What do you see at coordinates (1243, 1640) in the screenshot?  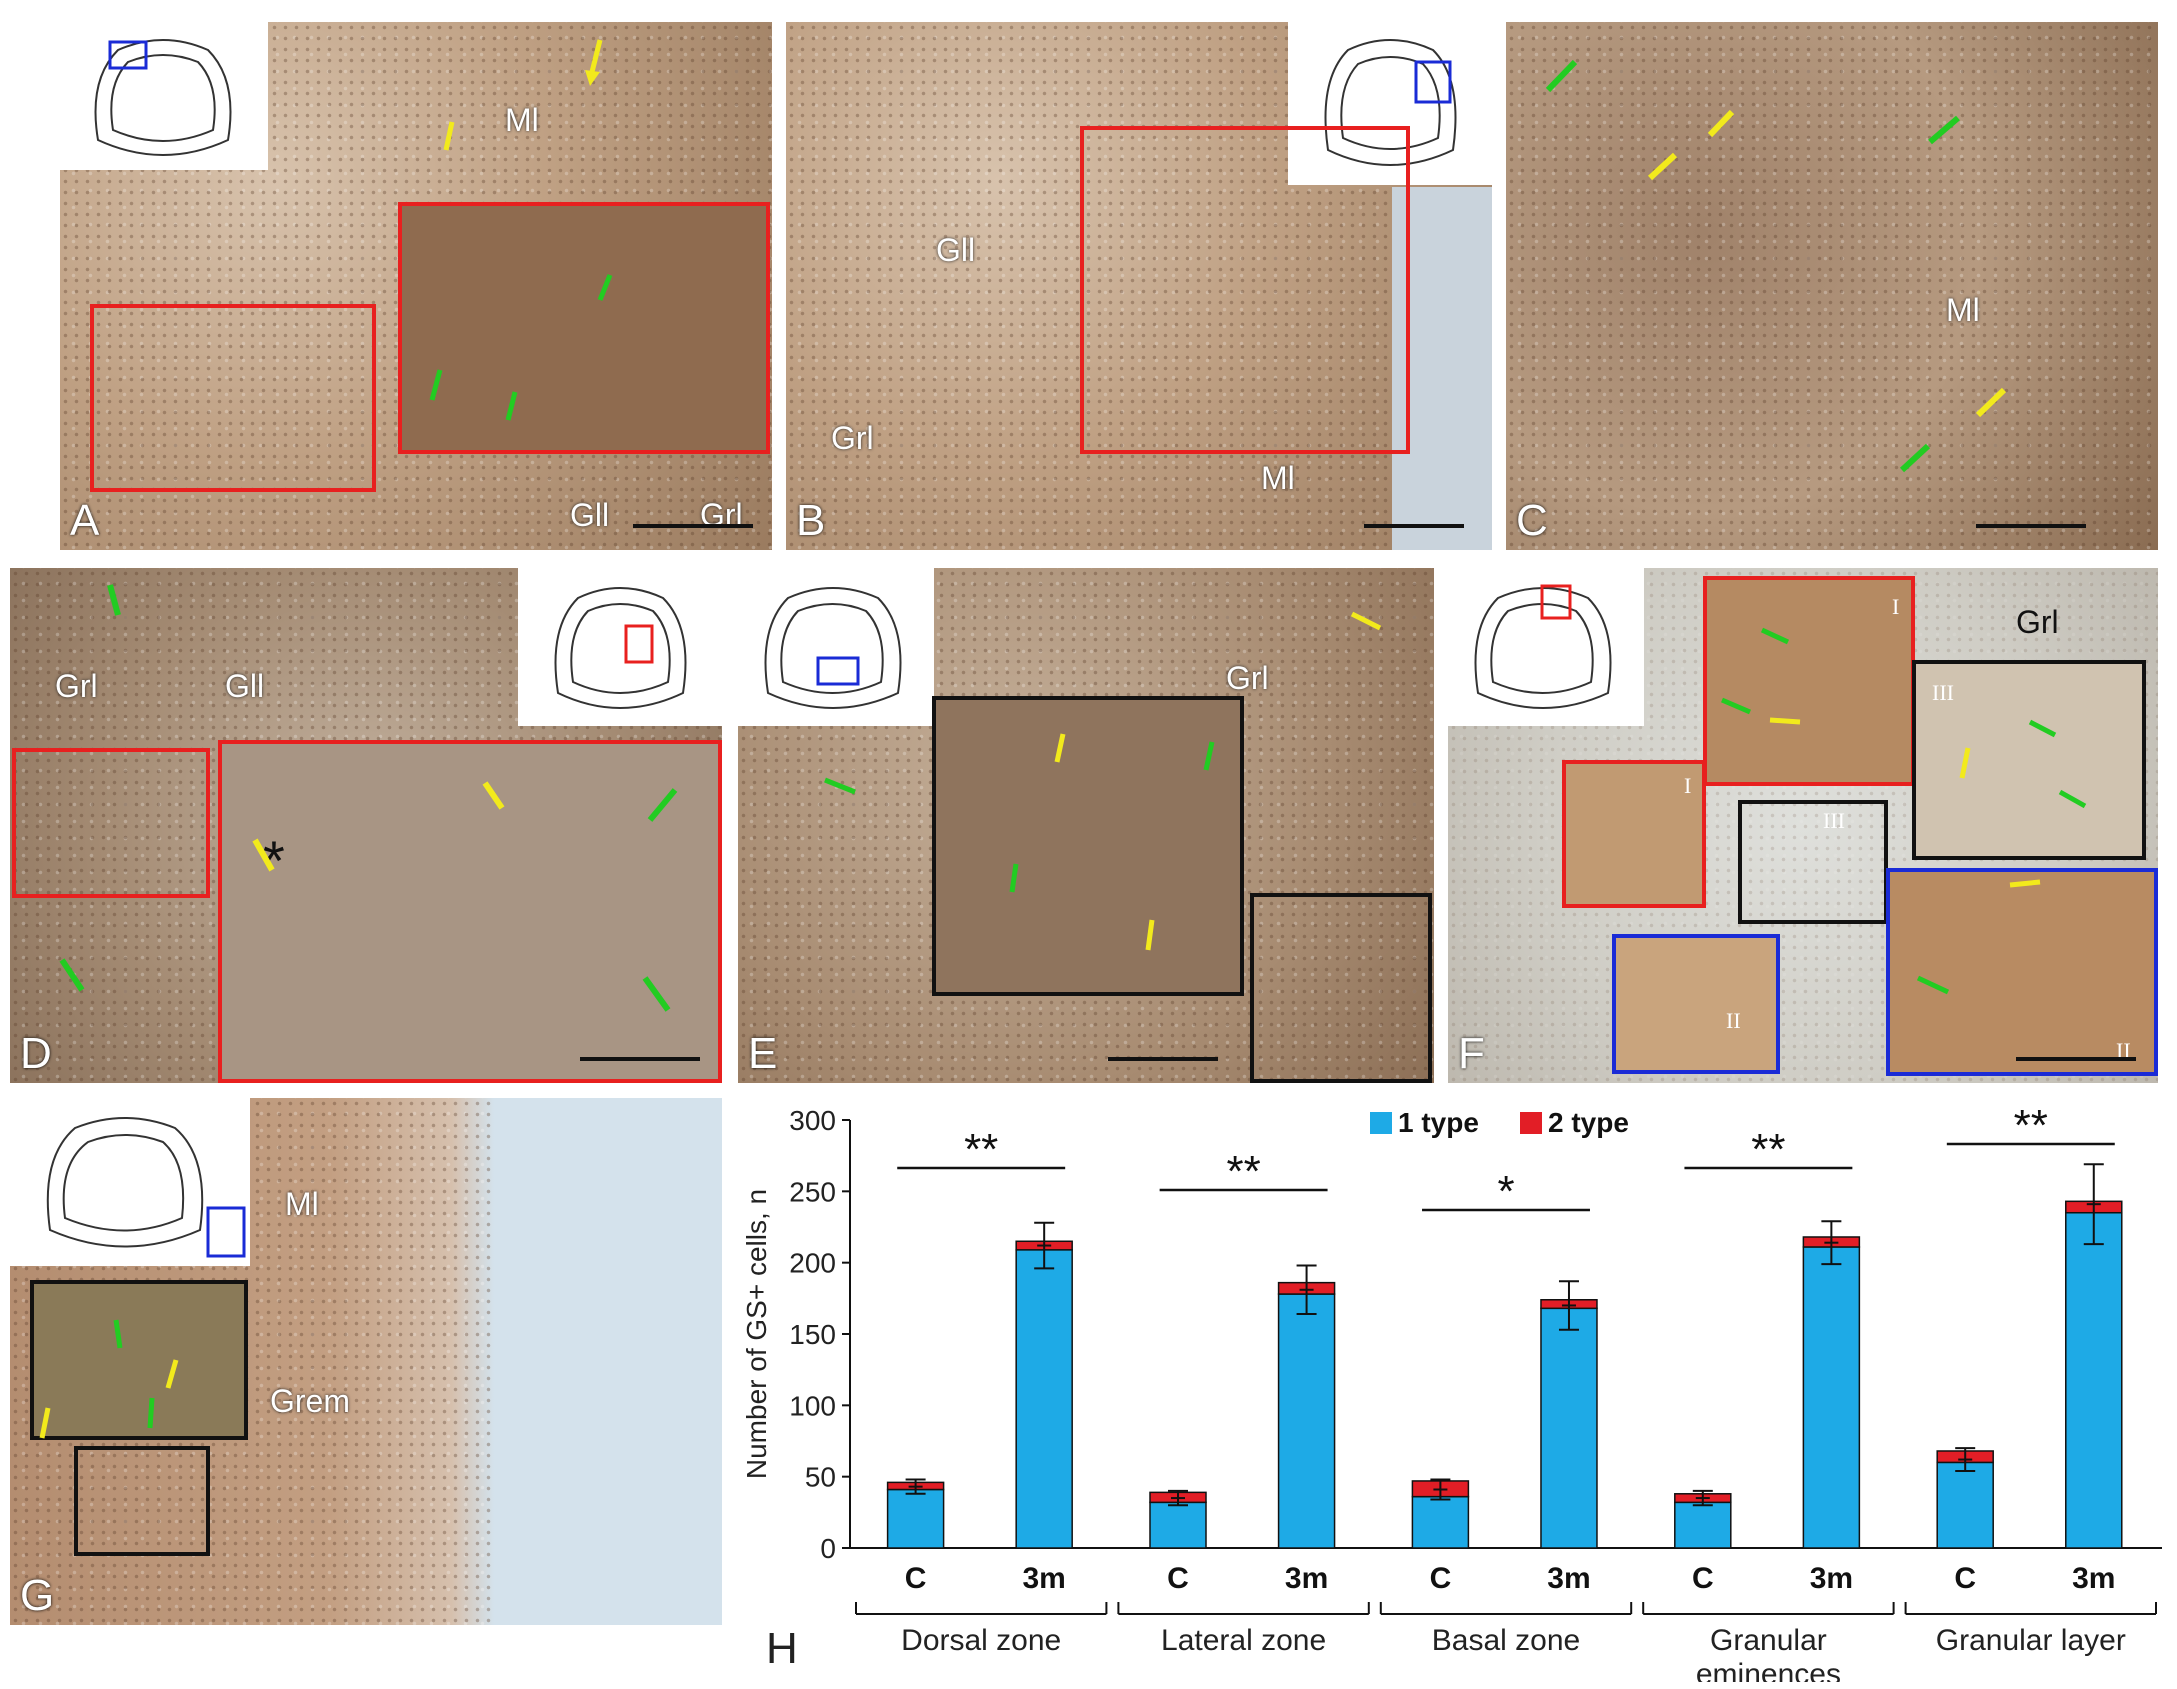 I see `x-group-label: Lateral zone` at bounding box center [1243, 1640].